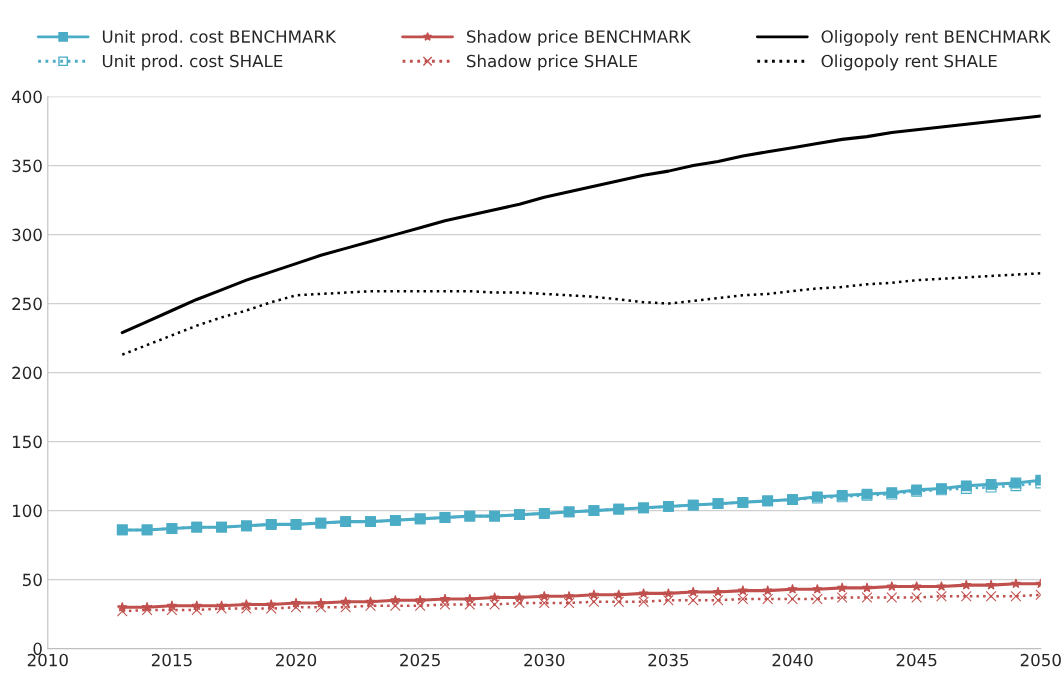 Image resolution: width=1062 pixels, height=690 pixels. What do you see at coordinates (171, 660) in the screenshot?
I see `x-tick-label: 2015` at bounding box center [171, 660].